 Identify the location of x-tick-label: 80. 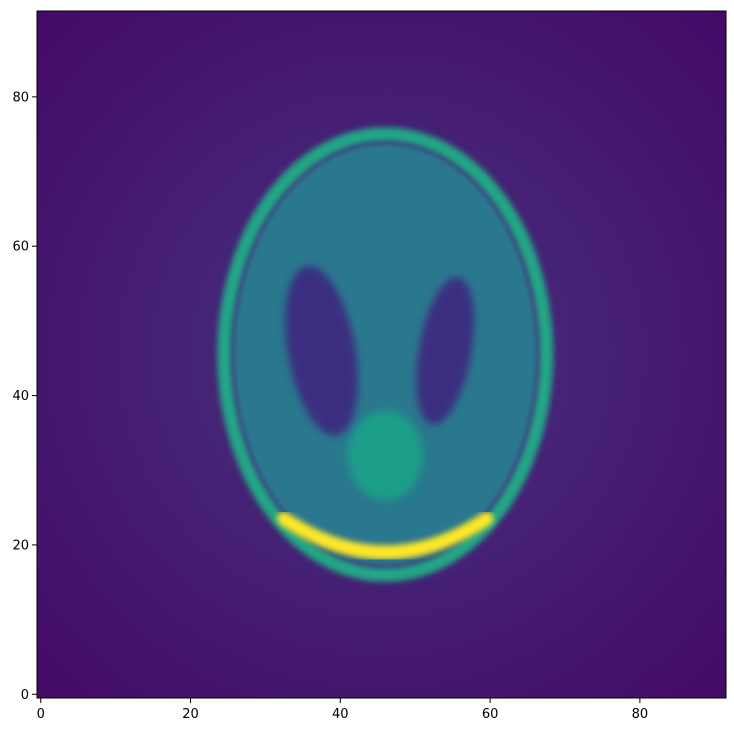
(640, 714).